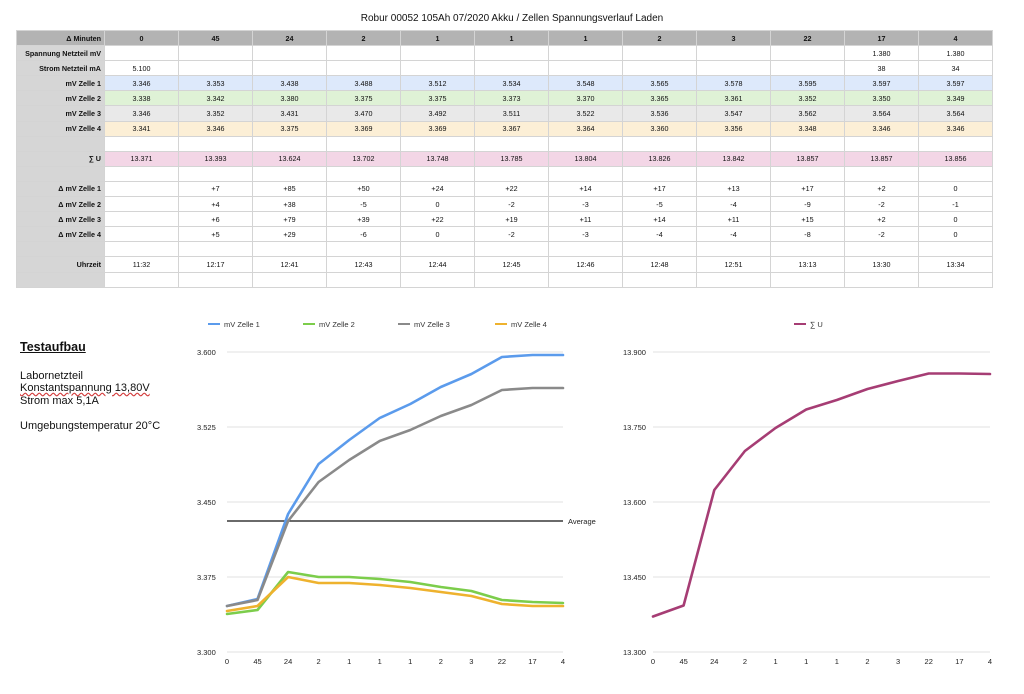 The width and height of the screenshot is (1024, 694). I want to click on table-cell: 3.356, so click(733, 128).